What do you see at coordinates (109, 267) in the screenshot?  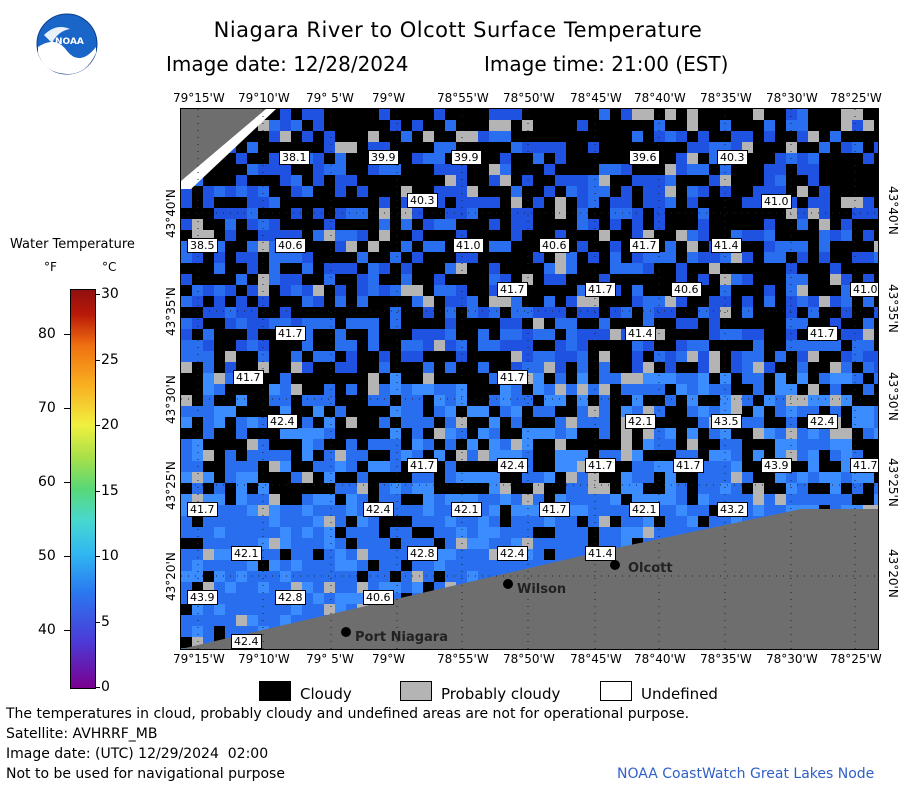 I see `colorbar-unit-c: °C` at bounding box center [109, 267].